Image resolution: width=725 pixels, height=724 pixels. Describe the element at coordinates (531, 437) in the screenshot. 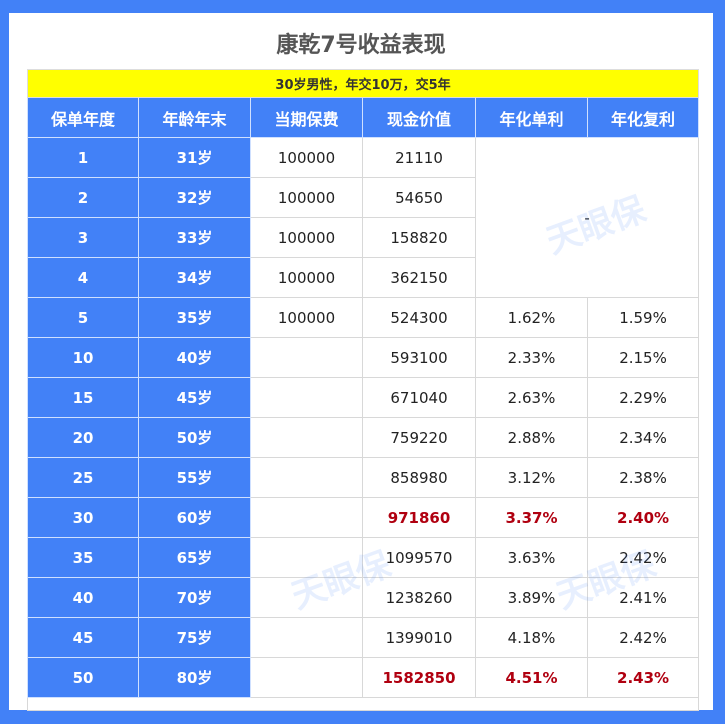

I see `simple-rate-cell: 2.88%` at that location.